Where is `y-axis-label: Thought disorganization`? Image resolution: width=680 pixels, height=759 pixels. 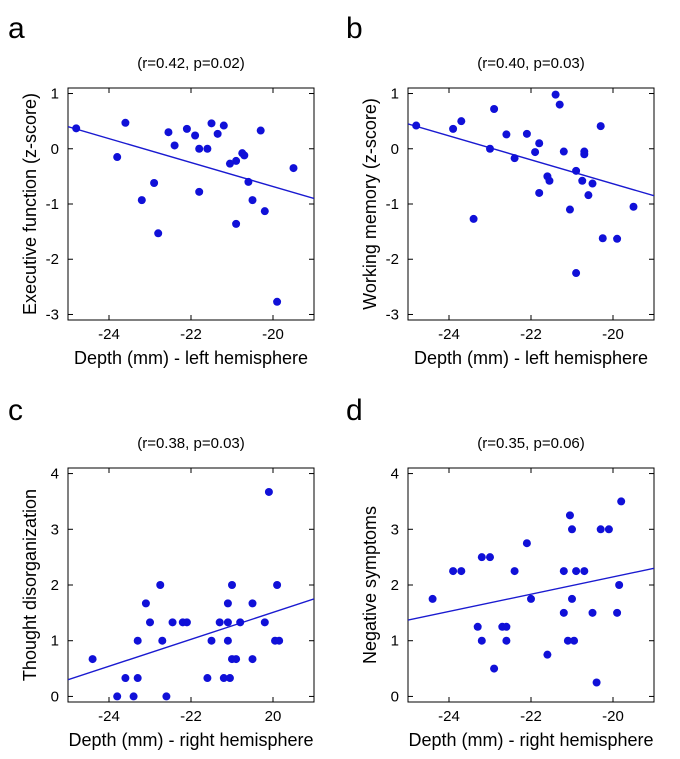 y-axis-label: Thought disorganization is located at coordinates (30, 585).